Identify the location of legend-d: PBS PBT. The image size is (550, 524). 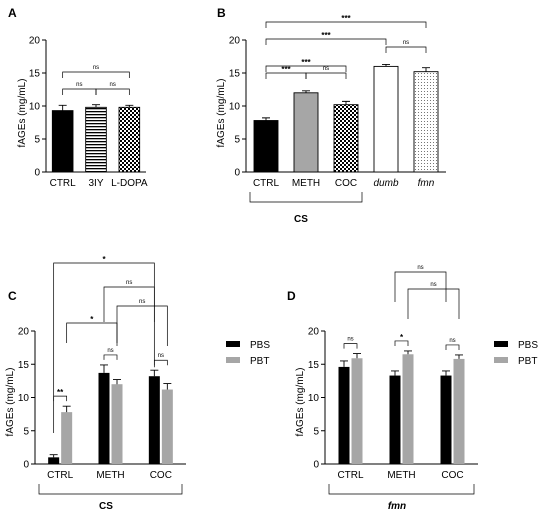
(516, 353).